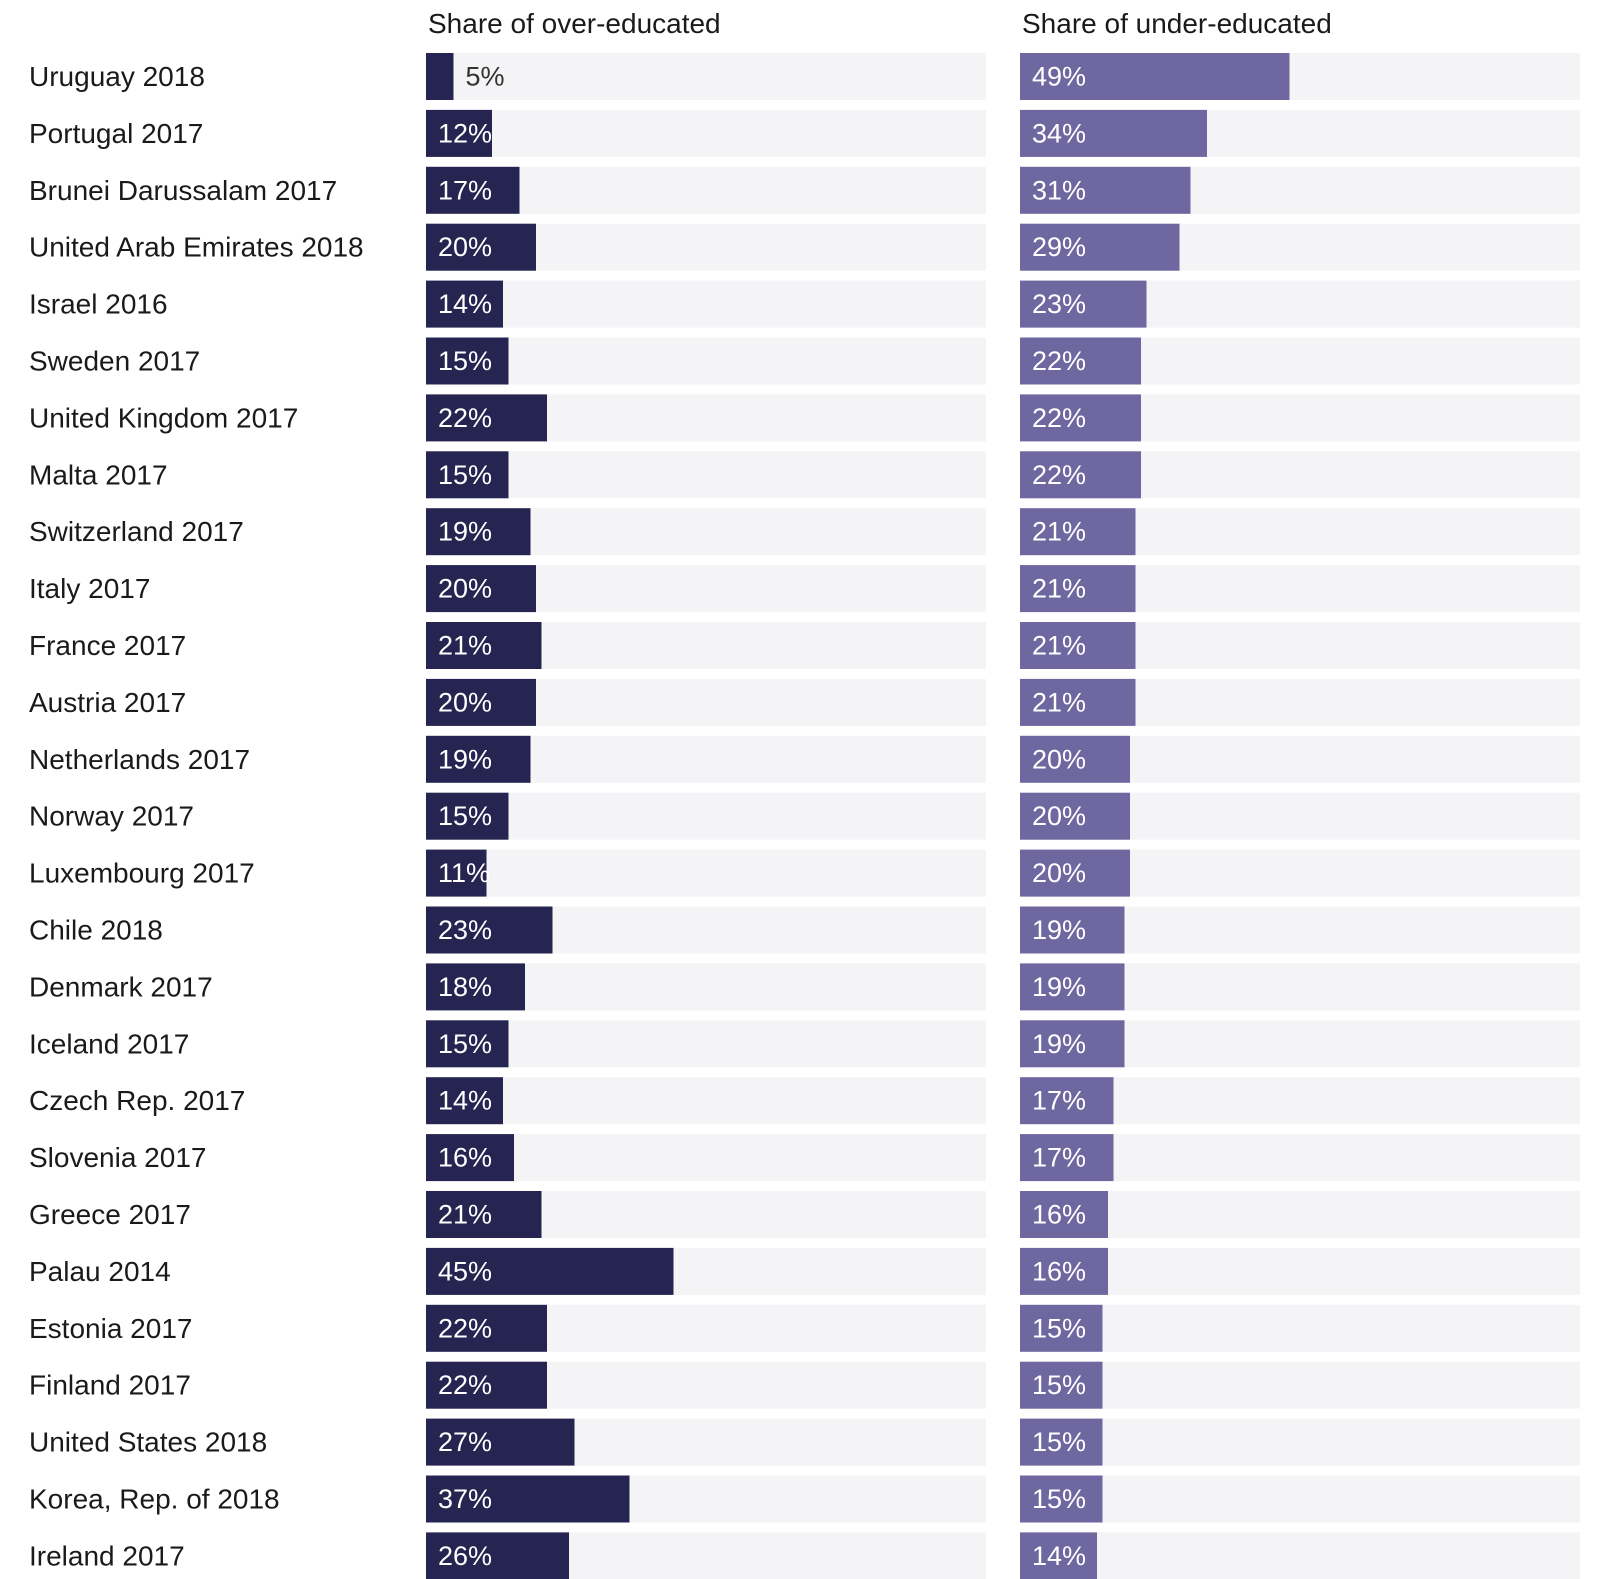  I want to click on data-label: 5%, so click(485, 77).